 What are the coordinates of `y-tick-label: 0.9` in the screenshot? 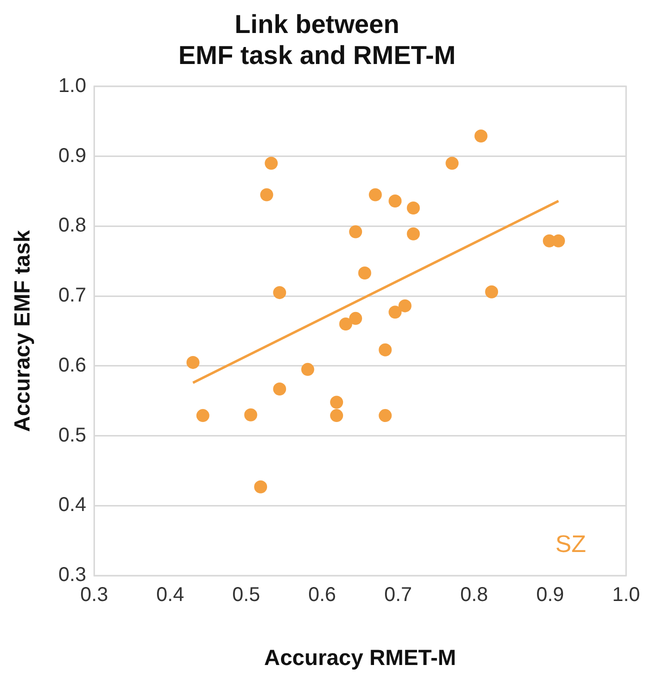 It's located at (72, 155).